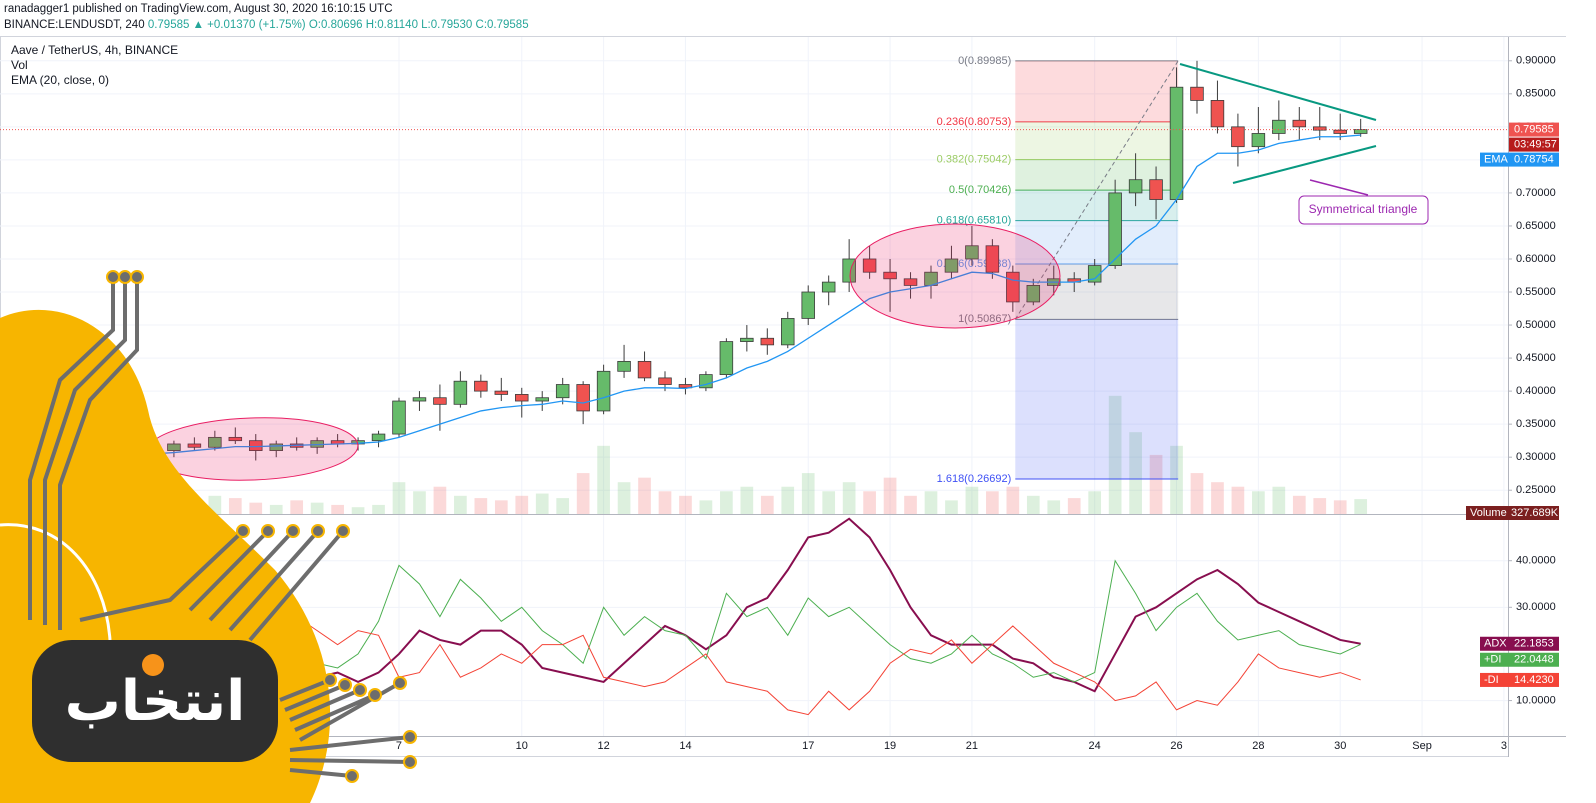 This screenshot has width=1596, height=803. Describe the element at coordinates (1304, 164) in the screenshot. I see `triangle-lower` at that location.